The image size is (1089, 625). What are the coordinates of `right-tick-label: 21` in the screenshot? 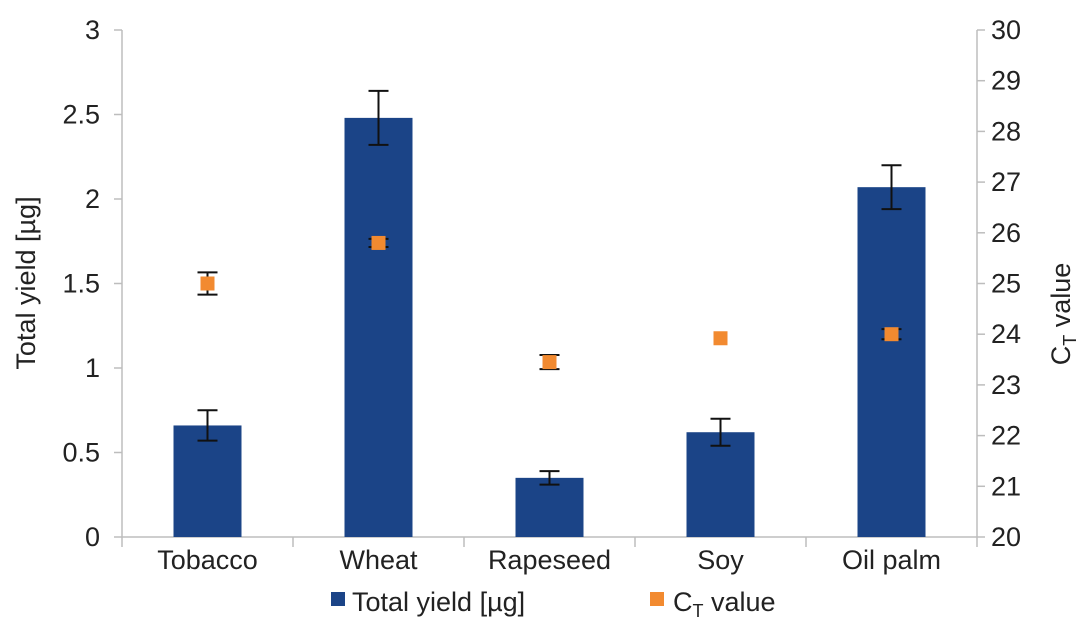 It's located at (1006, 486).